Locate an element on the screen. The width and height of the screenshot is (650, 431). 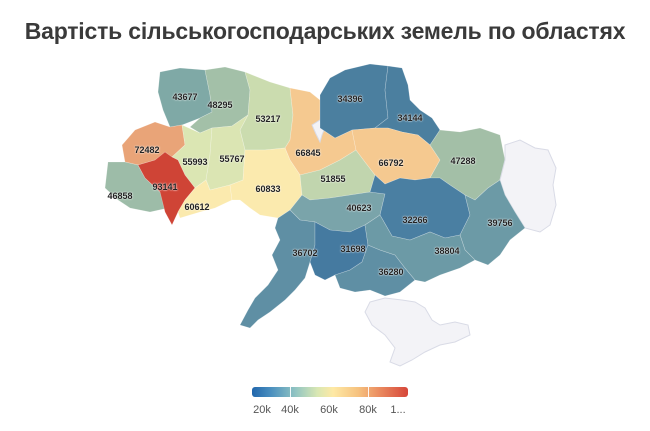
label-odesa: 36702 is located at coordinates (305, 253).